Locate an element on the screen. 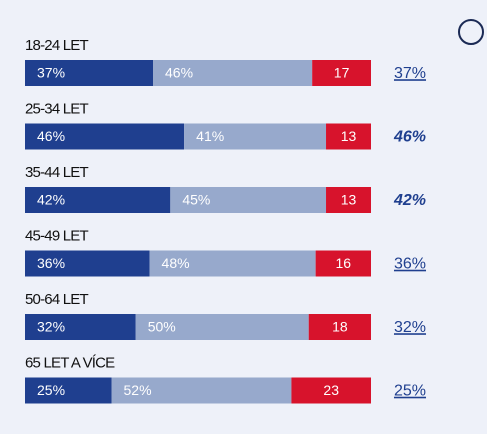 This screenshot has width=487, height=434. side-label: 36% is located at coordinates (410, 264).